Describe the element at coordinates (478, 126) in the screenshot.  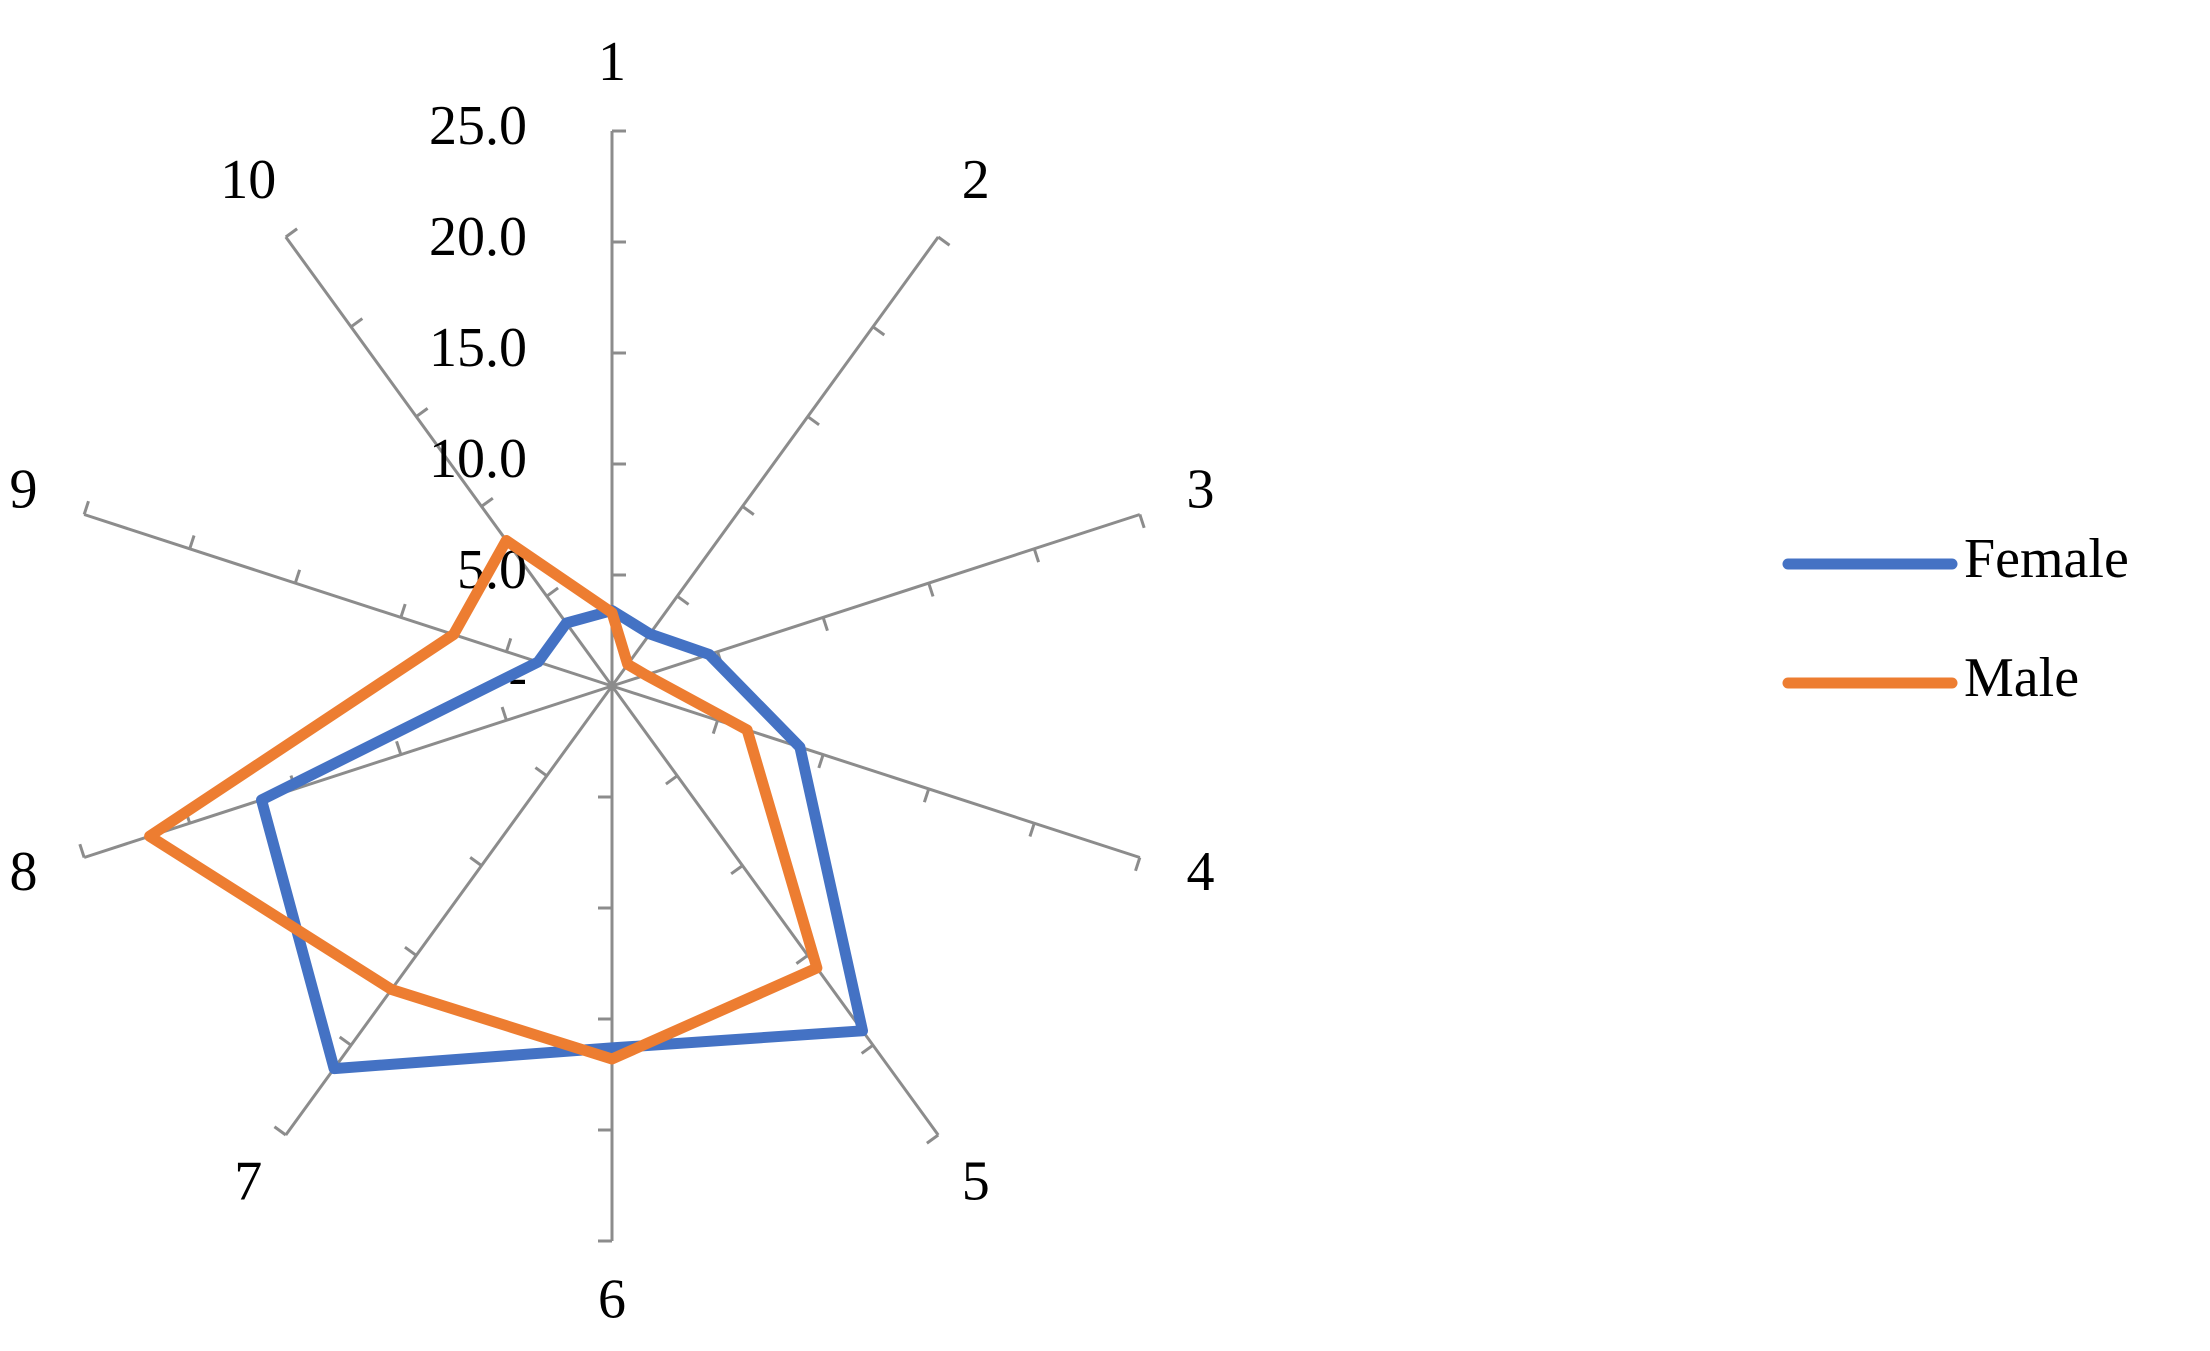
I see `y-tick-label: 25.0` at that location.